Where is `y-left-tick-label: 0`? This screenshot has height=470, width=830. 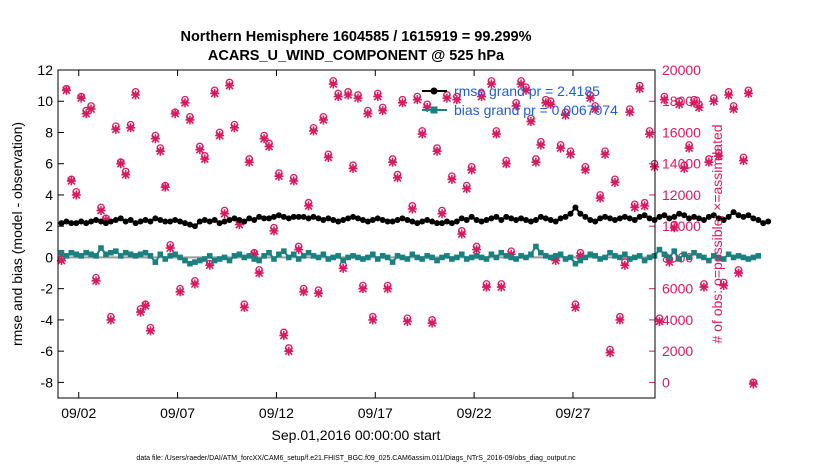
y-left-tick-label: 0 is located at coordinates (49, 257).